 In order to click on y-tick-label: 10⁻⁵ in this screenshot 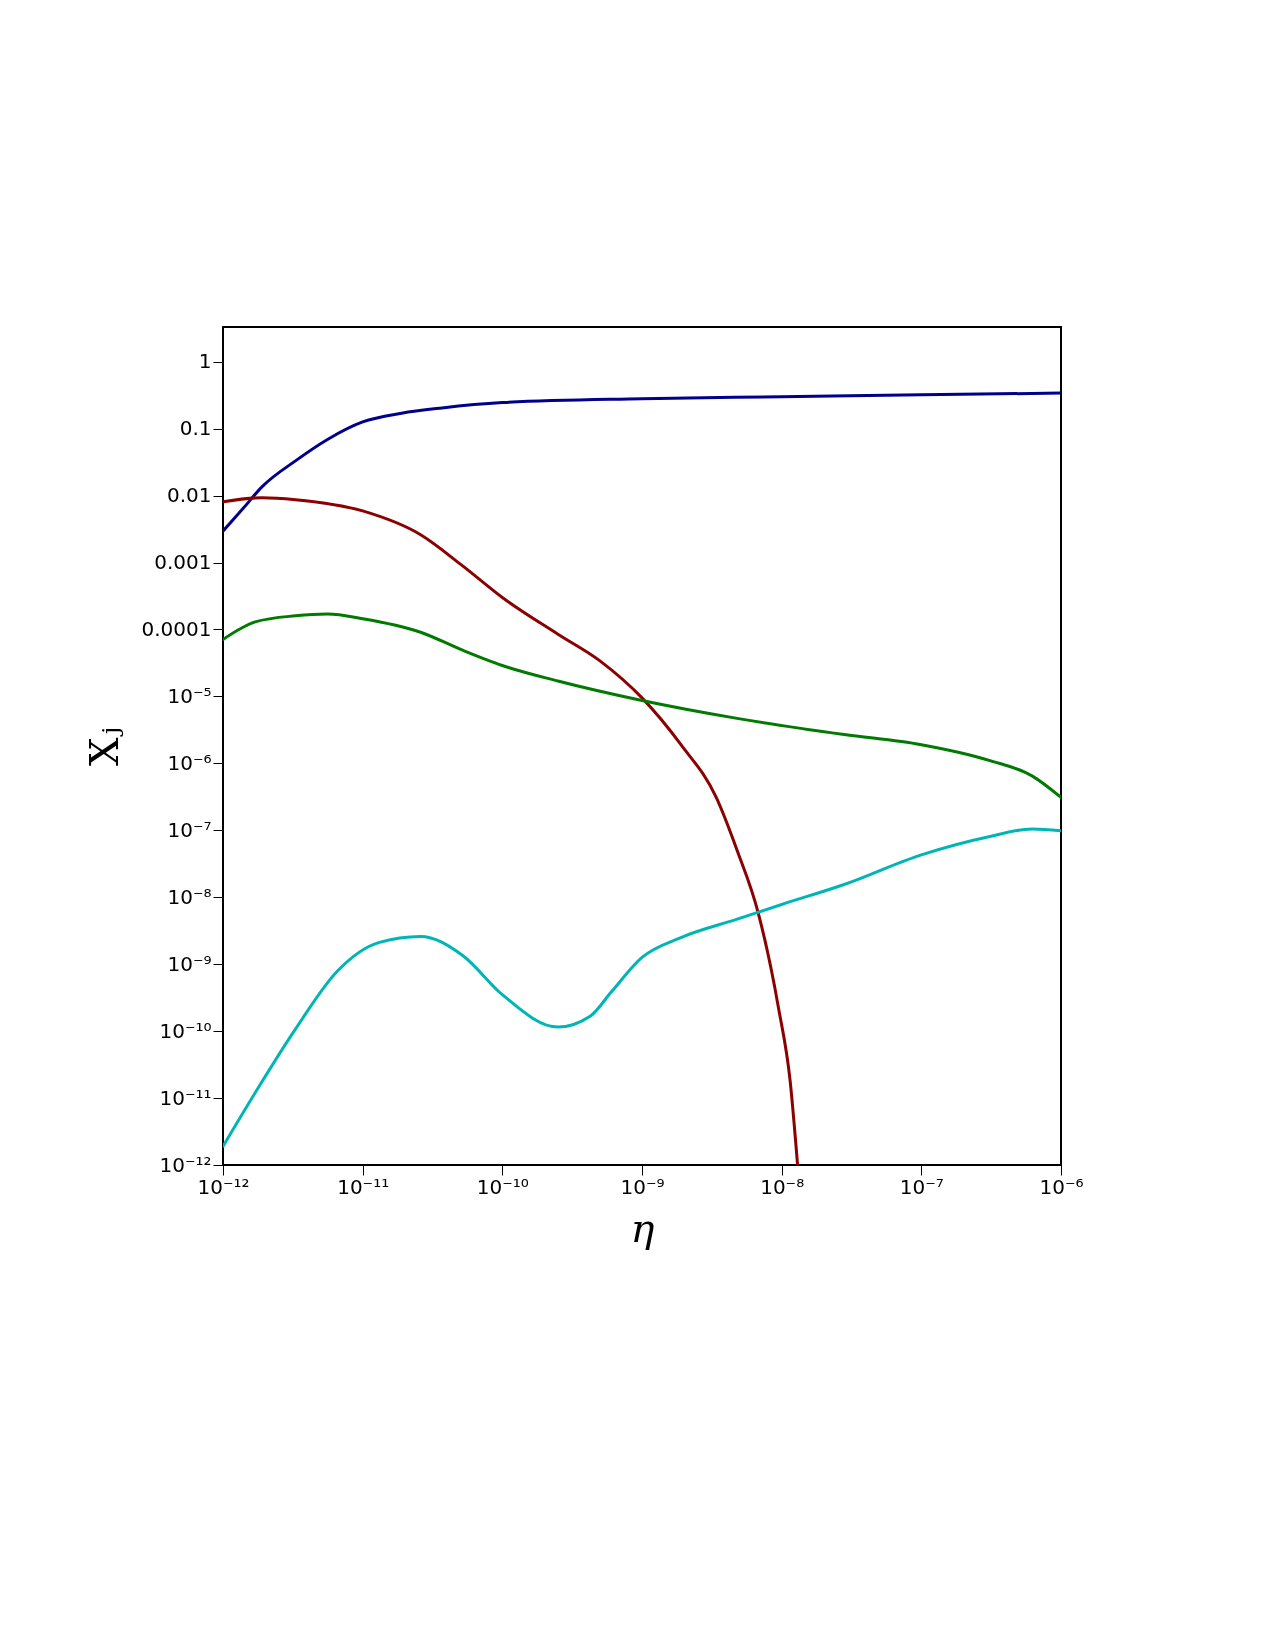, I will do `click(189, 695)`.